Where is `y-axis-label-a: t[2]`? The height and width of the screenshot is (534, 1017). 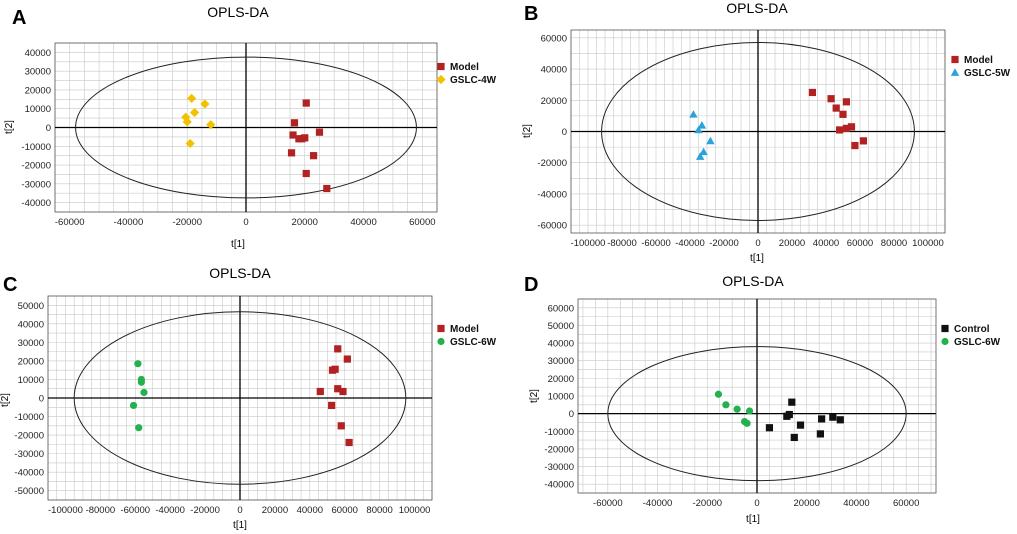 y-axis-label-a: t[2] is located at coordinates (9, 127).